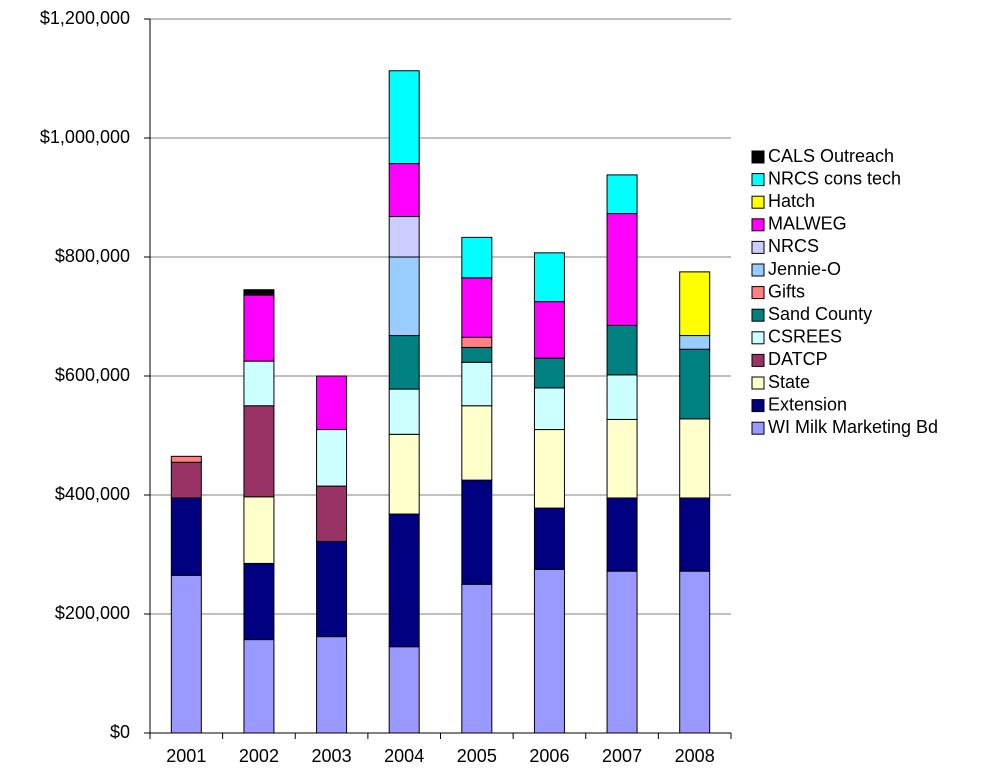 The width and height of the screenshot is (993, 775). What do you see at coordinates (834, 178) in the screenshot?
I see `legend-label: NRCS cons tech` at bounding box center [834, 178].